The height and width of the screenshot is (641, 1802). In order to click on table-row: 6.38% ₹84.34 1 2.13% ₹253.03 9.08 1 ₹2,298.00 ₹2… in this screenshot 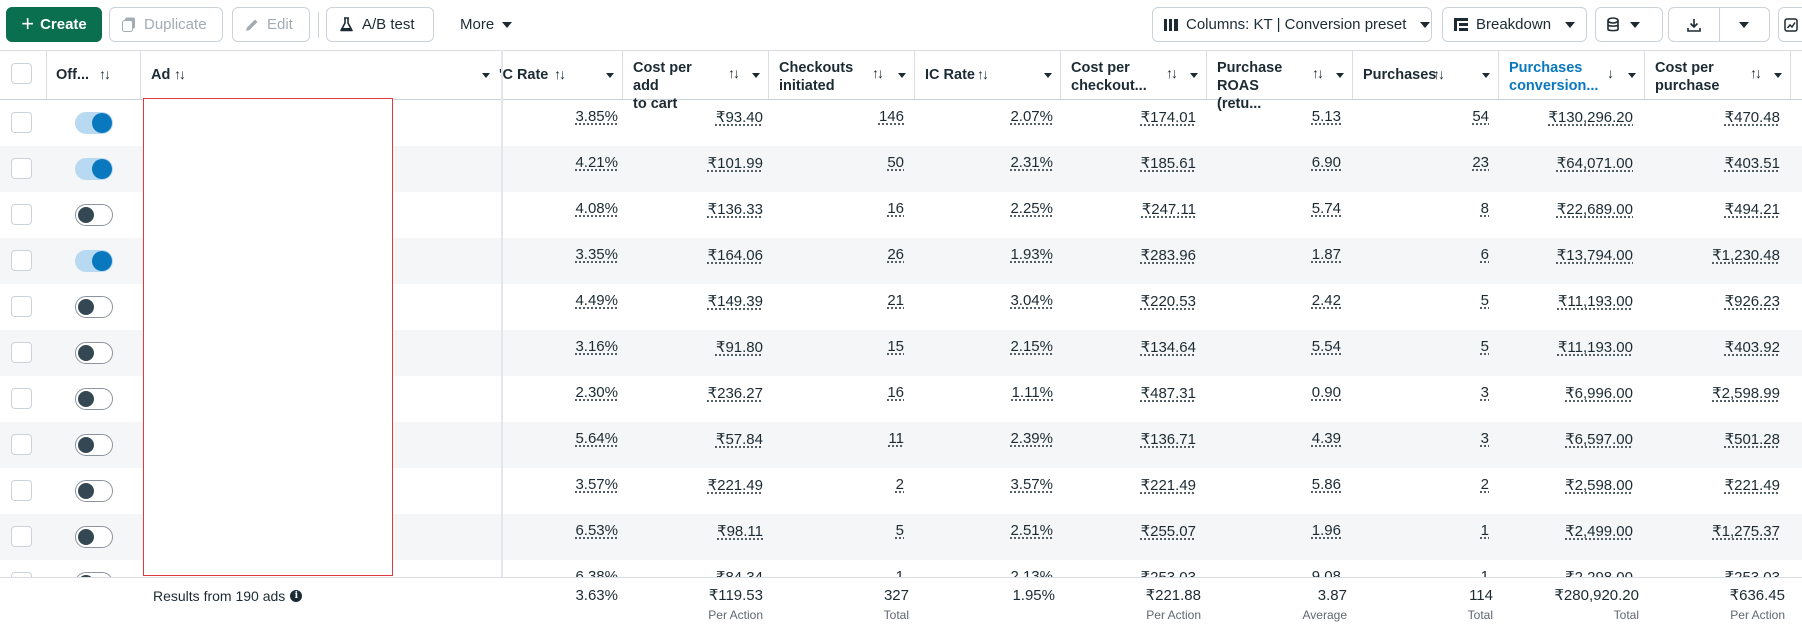, I will do `click(901, 568)`.